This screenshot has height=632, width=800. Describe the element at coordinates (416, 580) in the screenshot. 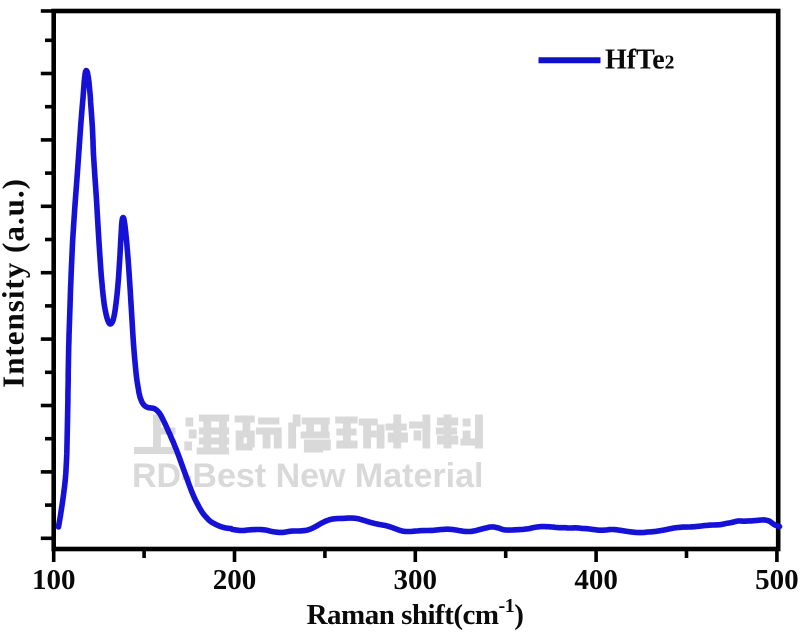

I see `svg-text: 300` at that location.